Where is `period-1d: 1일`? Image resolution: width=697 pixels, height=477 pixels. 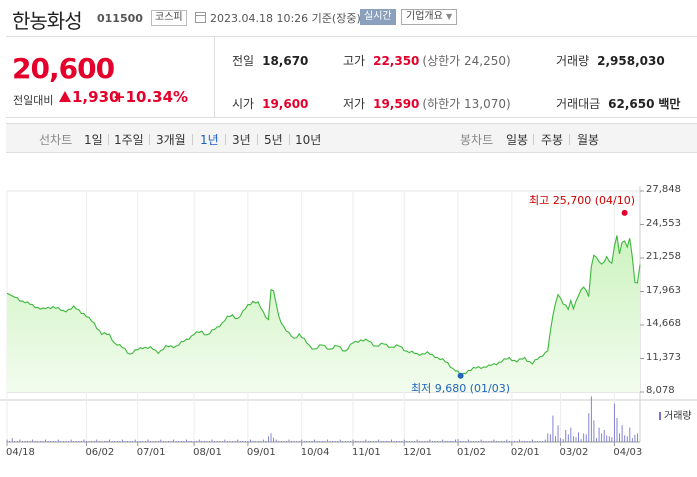 period-1d: 1일 is located at coordinates (93, 140).